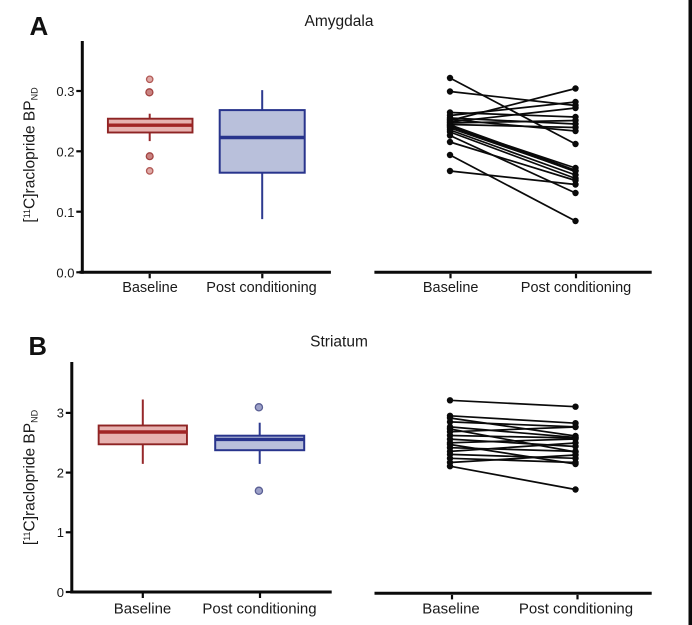  Describe the element at coordinates (65, 151) in the screenshot. I see `svg-text: 0.2` at that location.